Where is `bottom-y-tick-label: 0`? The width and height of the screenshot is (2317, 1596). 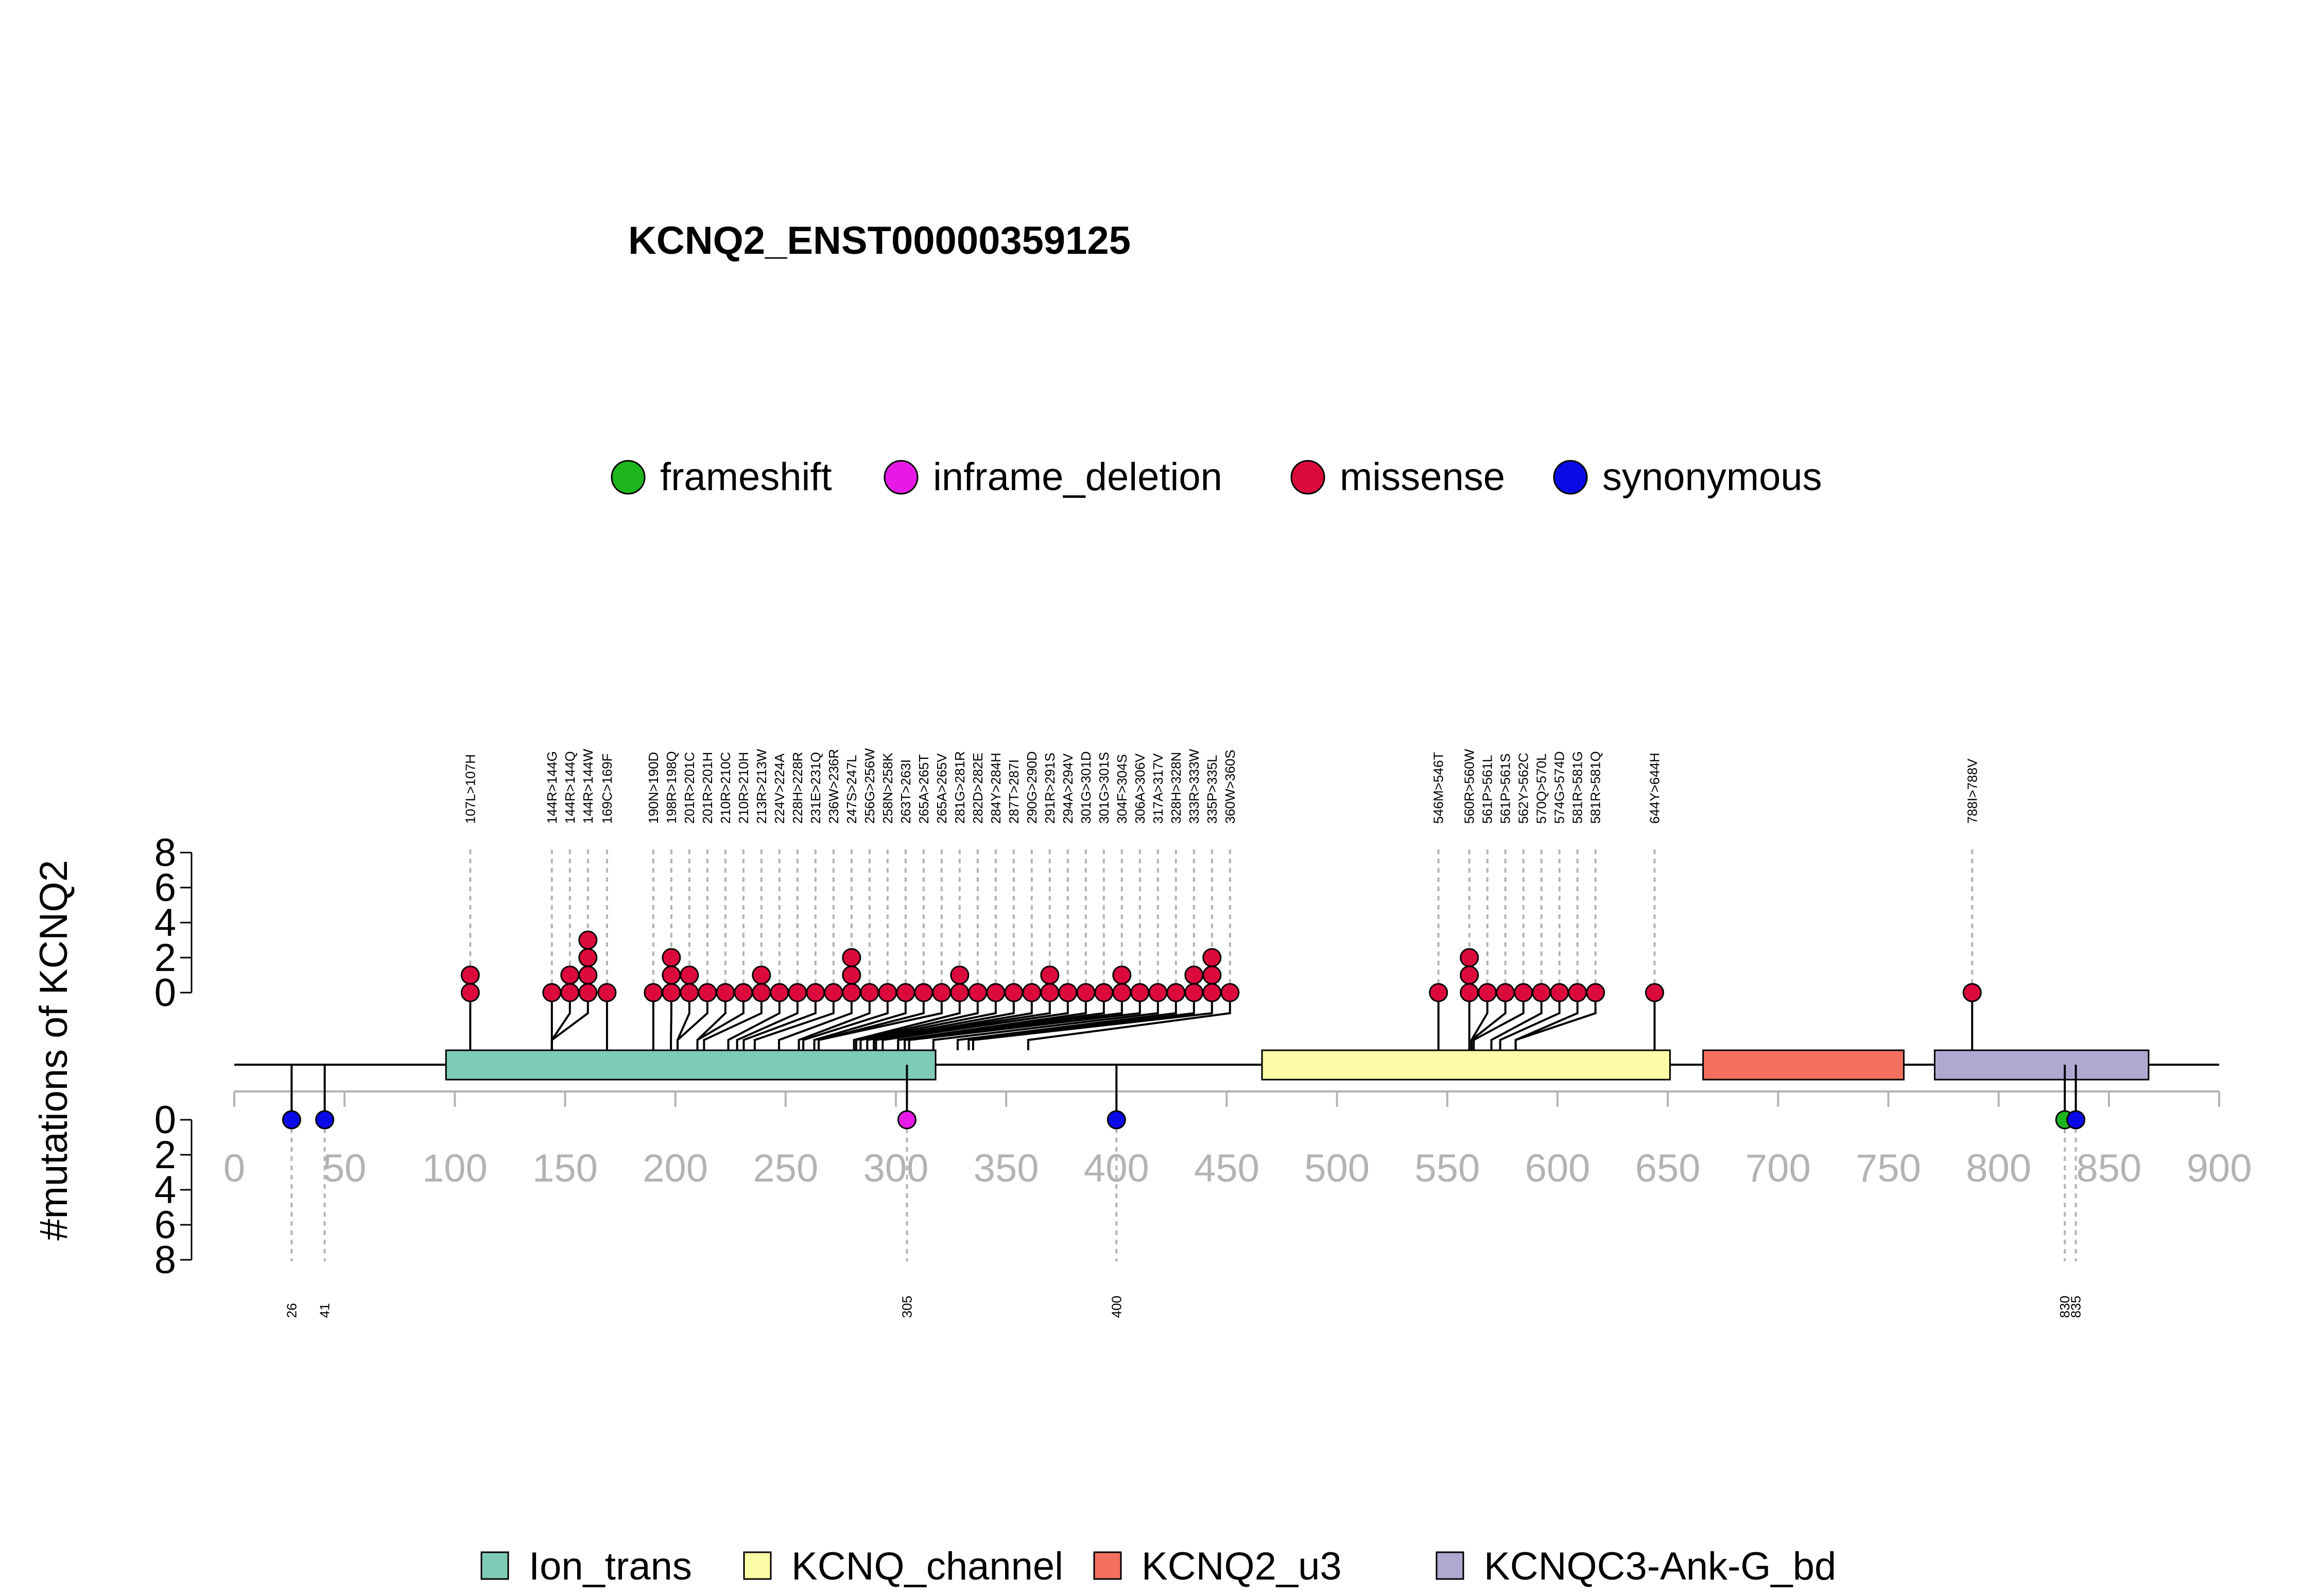 bottom-y-tick-label: 0 is located at coordinates (165, 1120).